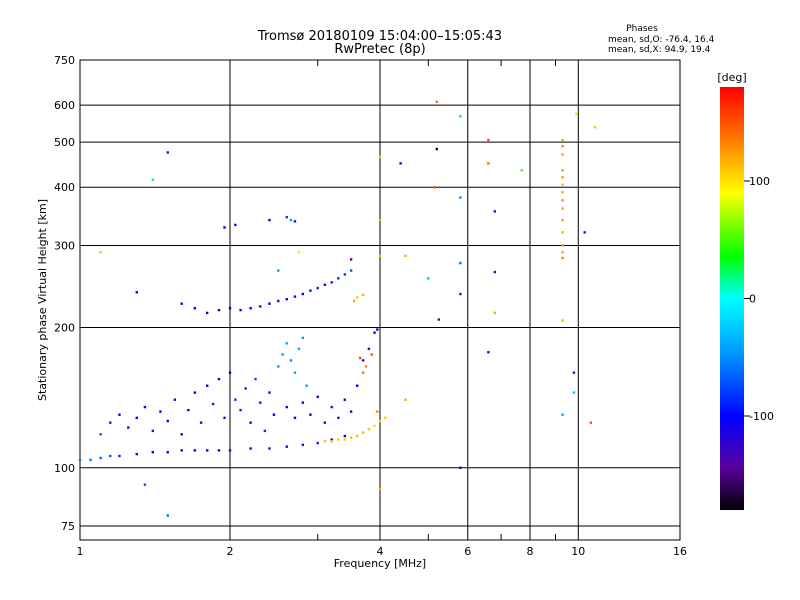  I want to click on colorbar-gradient, so click(732, 298).